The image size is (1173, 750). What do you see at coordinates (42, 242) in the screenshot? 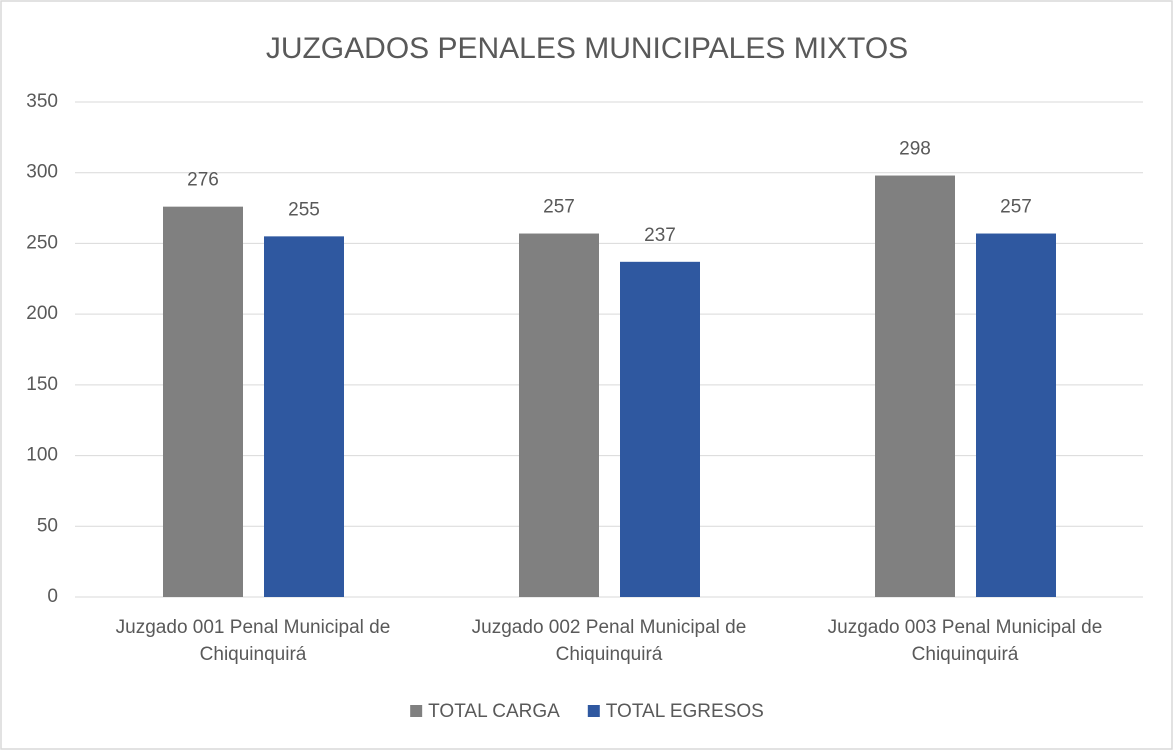
I see `y-tick-label: 250` at bounding box center [42, 242].